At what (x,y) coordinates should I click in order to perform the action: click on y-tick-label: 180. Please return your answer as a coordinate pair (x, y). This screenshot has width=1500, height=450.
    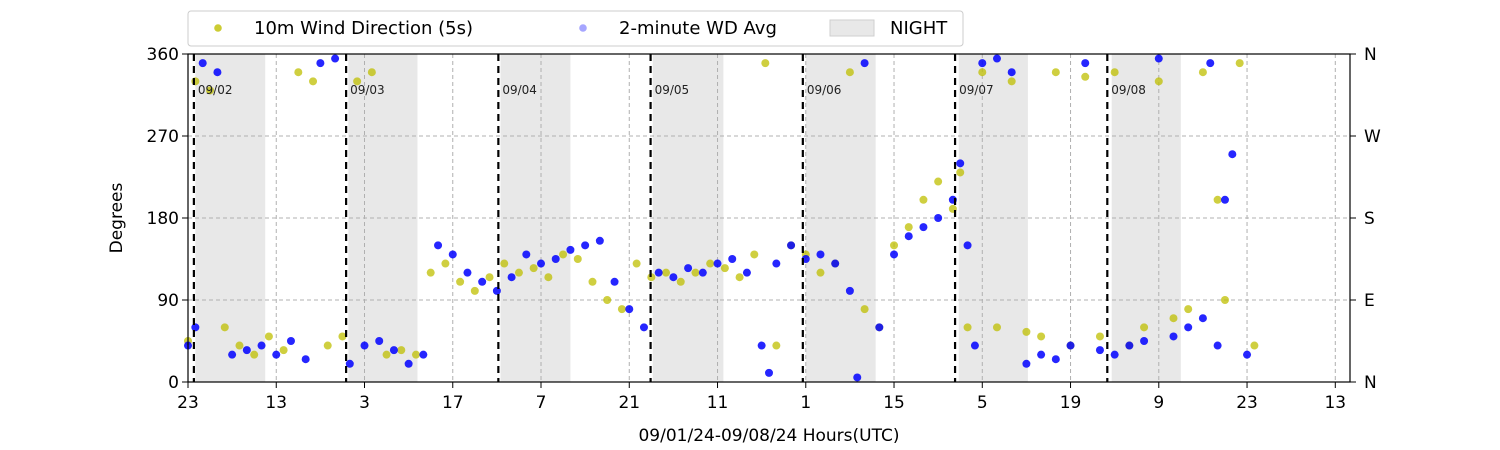
    Looking at the image, I should click on (163, 219).